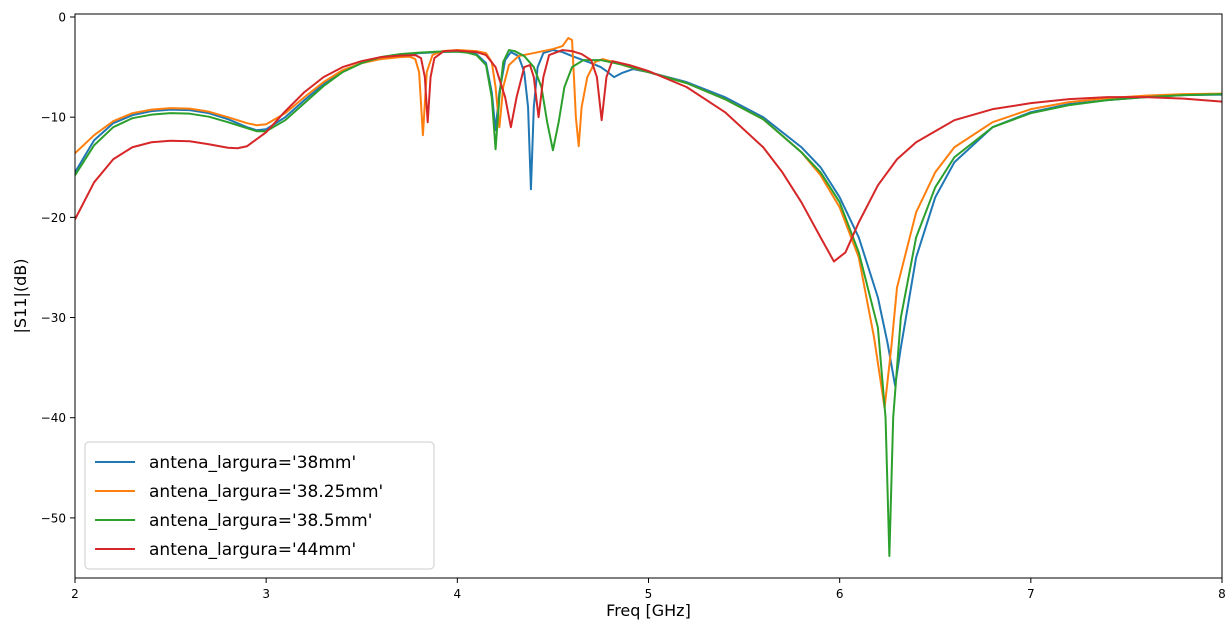 The image size is (1231, 627). What do you see at coordinates (266, 492) in the screenshot?
I see `legend-entry-label: antena_largura='38.25mm'` at bounding box center [266, 492].